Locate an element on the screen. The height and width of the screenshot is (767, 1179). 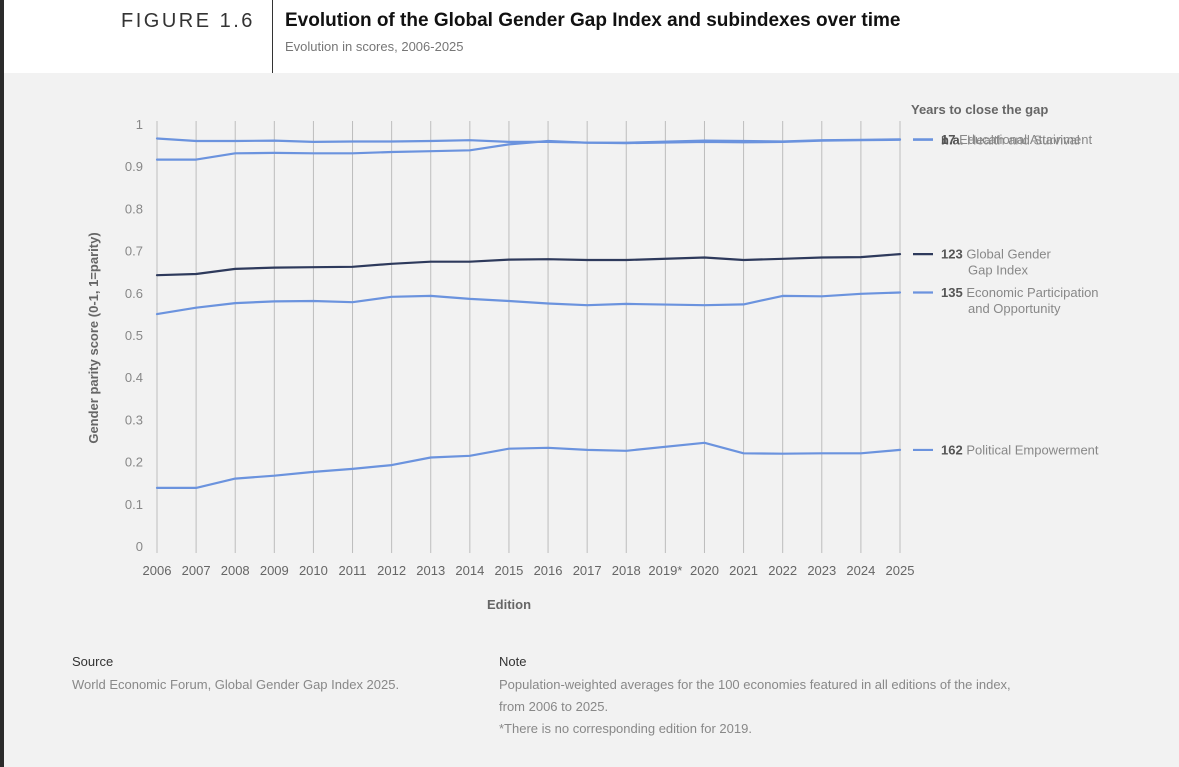
legend-value: n.a. is located at coordinates (954, 139).